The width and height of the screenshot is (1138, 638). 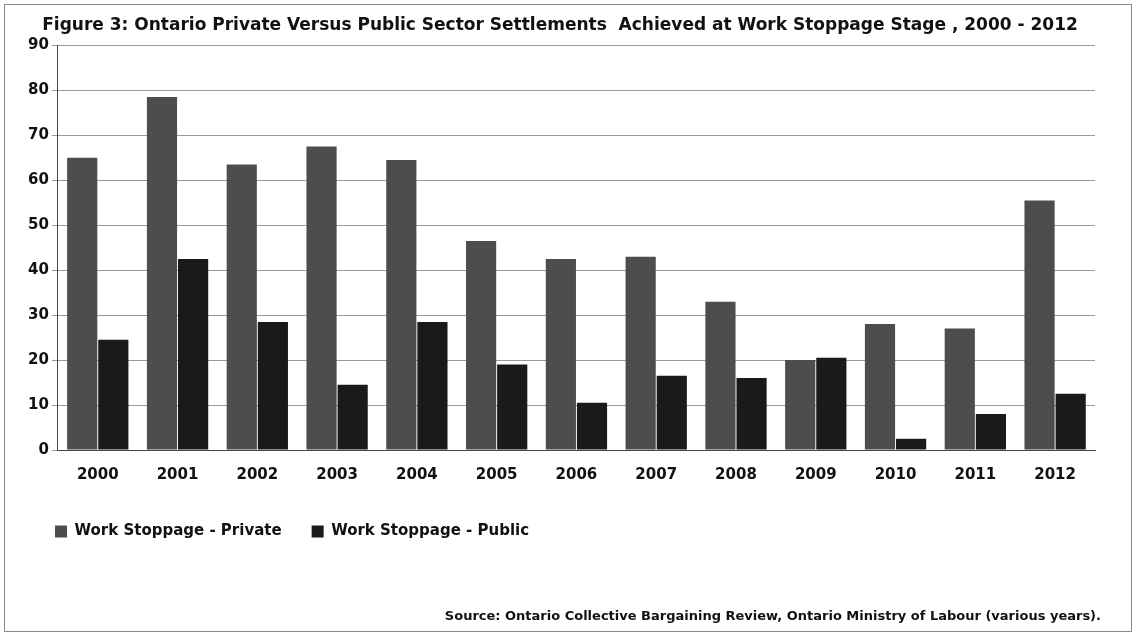 What do you see at coordinates (975, 473) in the screenshot?
I see `x-tick-label: 2011` at bounding box center [975, 473].